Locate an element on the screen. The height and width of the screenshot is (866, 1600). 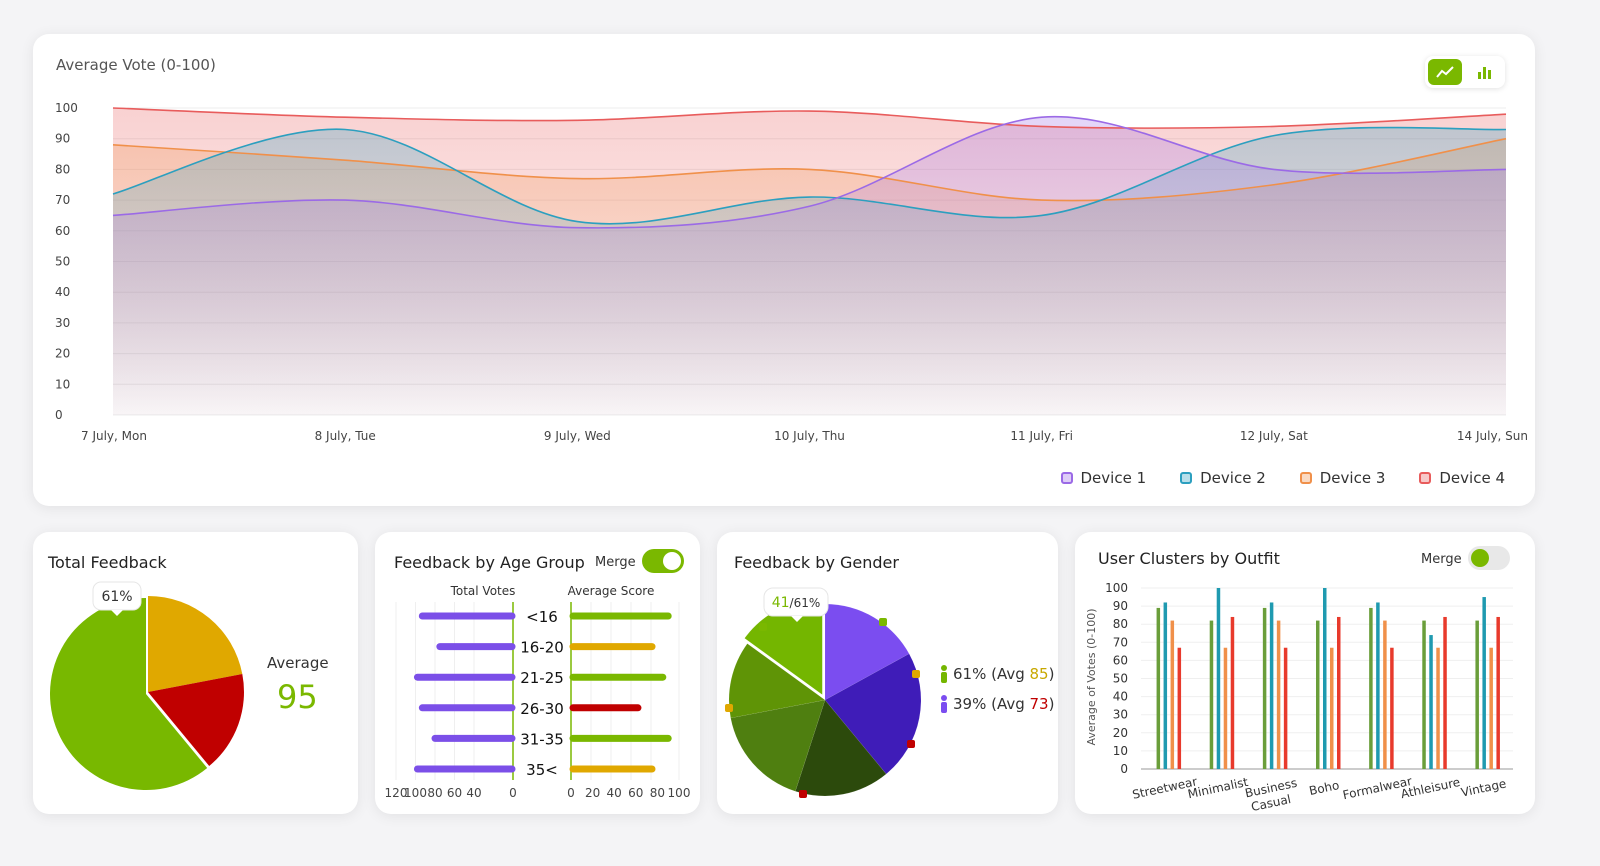
y-tick-label: 70 is located at coordinates (62, 200).